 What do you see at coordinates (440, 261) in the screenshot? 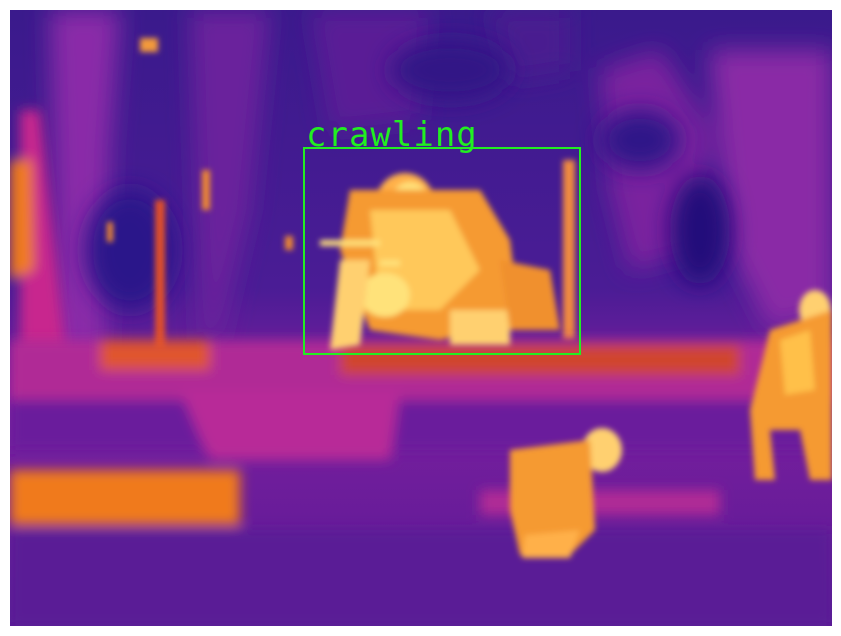
I see `crawling-person` at bounding box center [440, 261].